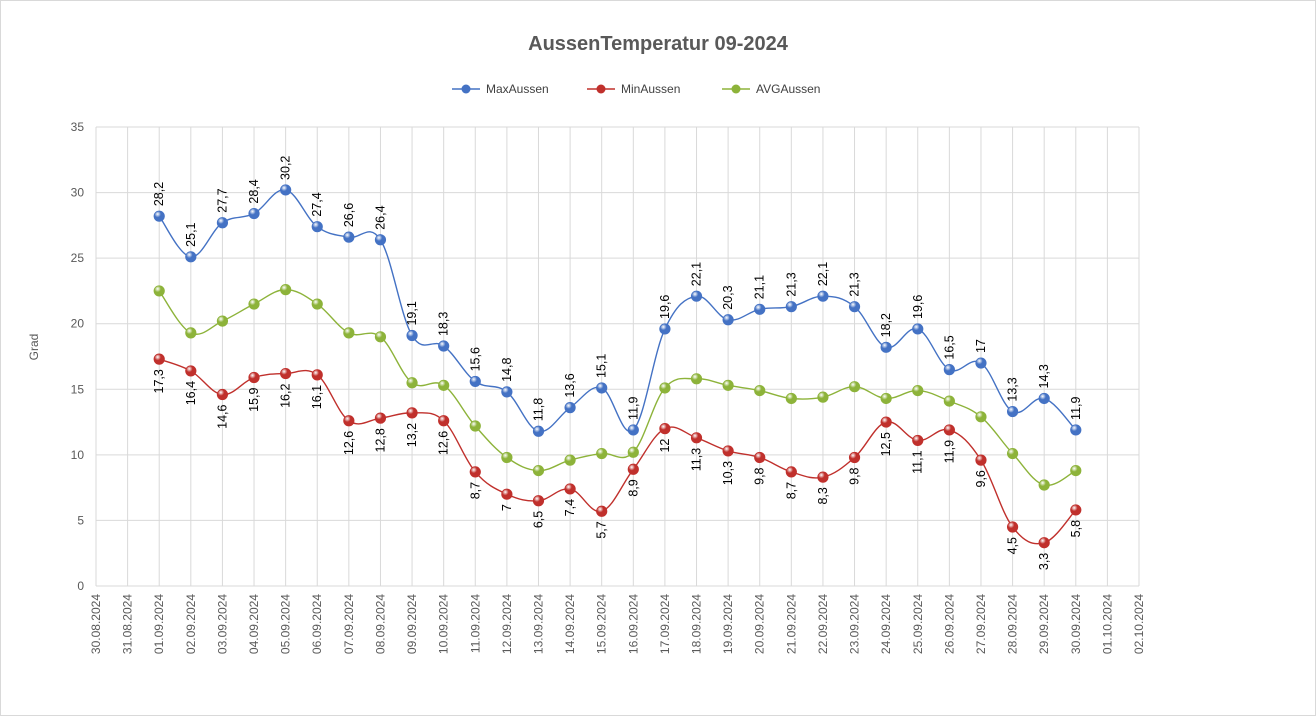 This screenshot has height=716, width=1316. I want to click on legend-label-maxaussen: MaxAussen, so click(517, 89).